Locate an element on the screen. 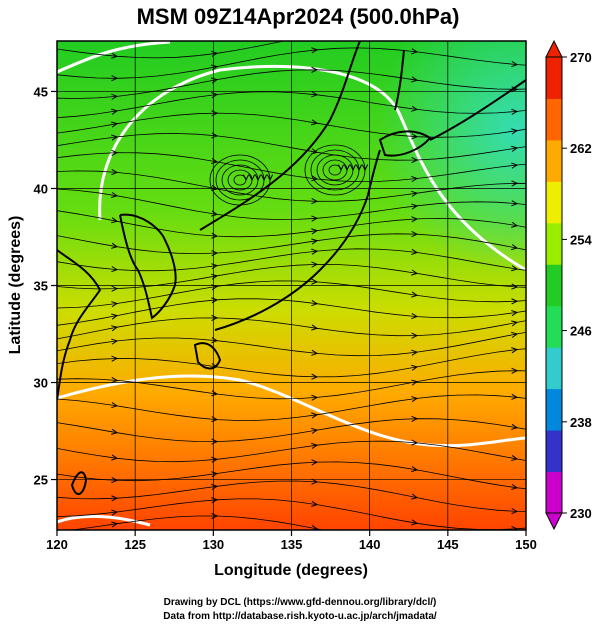 This screenshot has height=625, width=599. colorbar-tick-label: 246 is located at coordinates (581, 331).